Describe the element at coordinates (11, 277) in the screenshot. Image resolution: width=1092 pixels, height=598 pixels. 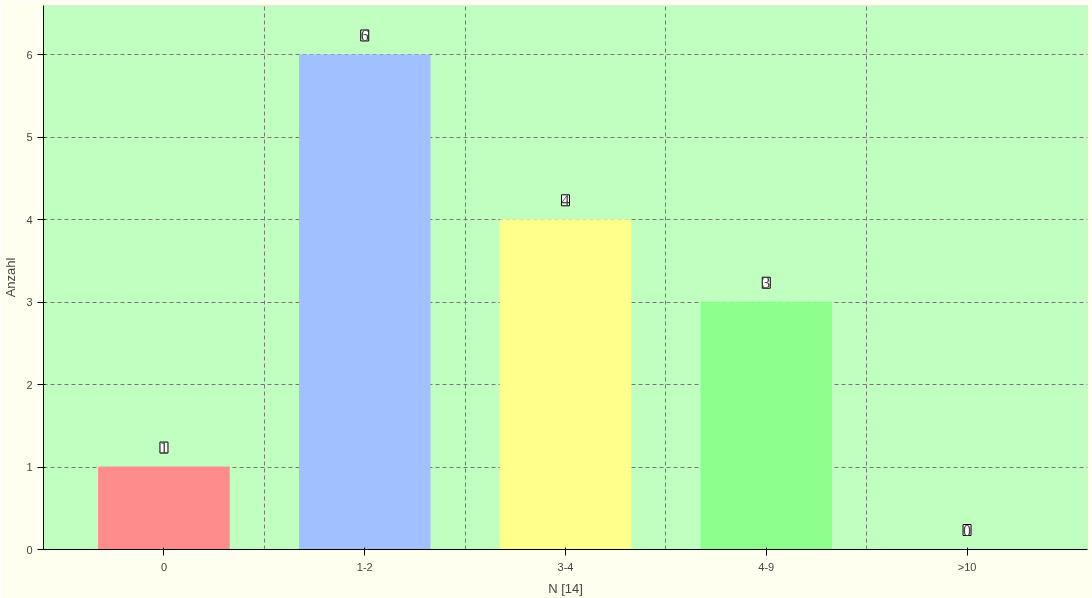
I see `y-axis-title: Anzahl` at that location.